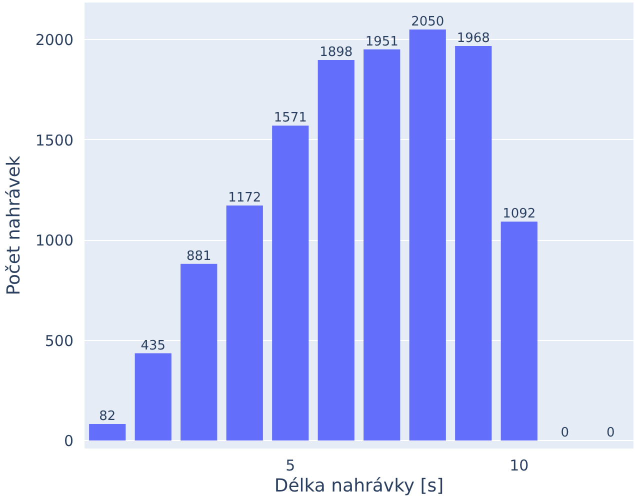 This screenshot has height=499, width=635. Describe the element at coordinates (107, 416) in the screenshot. I see `data-label: 82` at that location.